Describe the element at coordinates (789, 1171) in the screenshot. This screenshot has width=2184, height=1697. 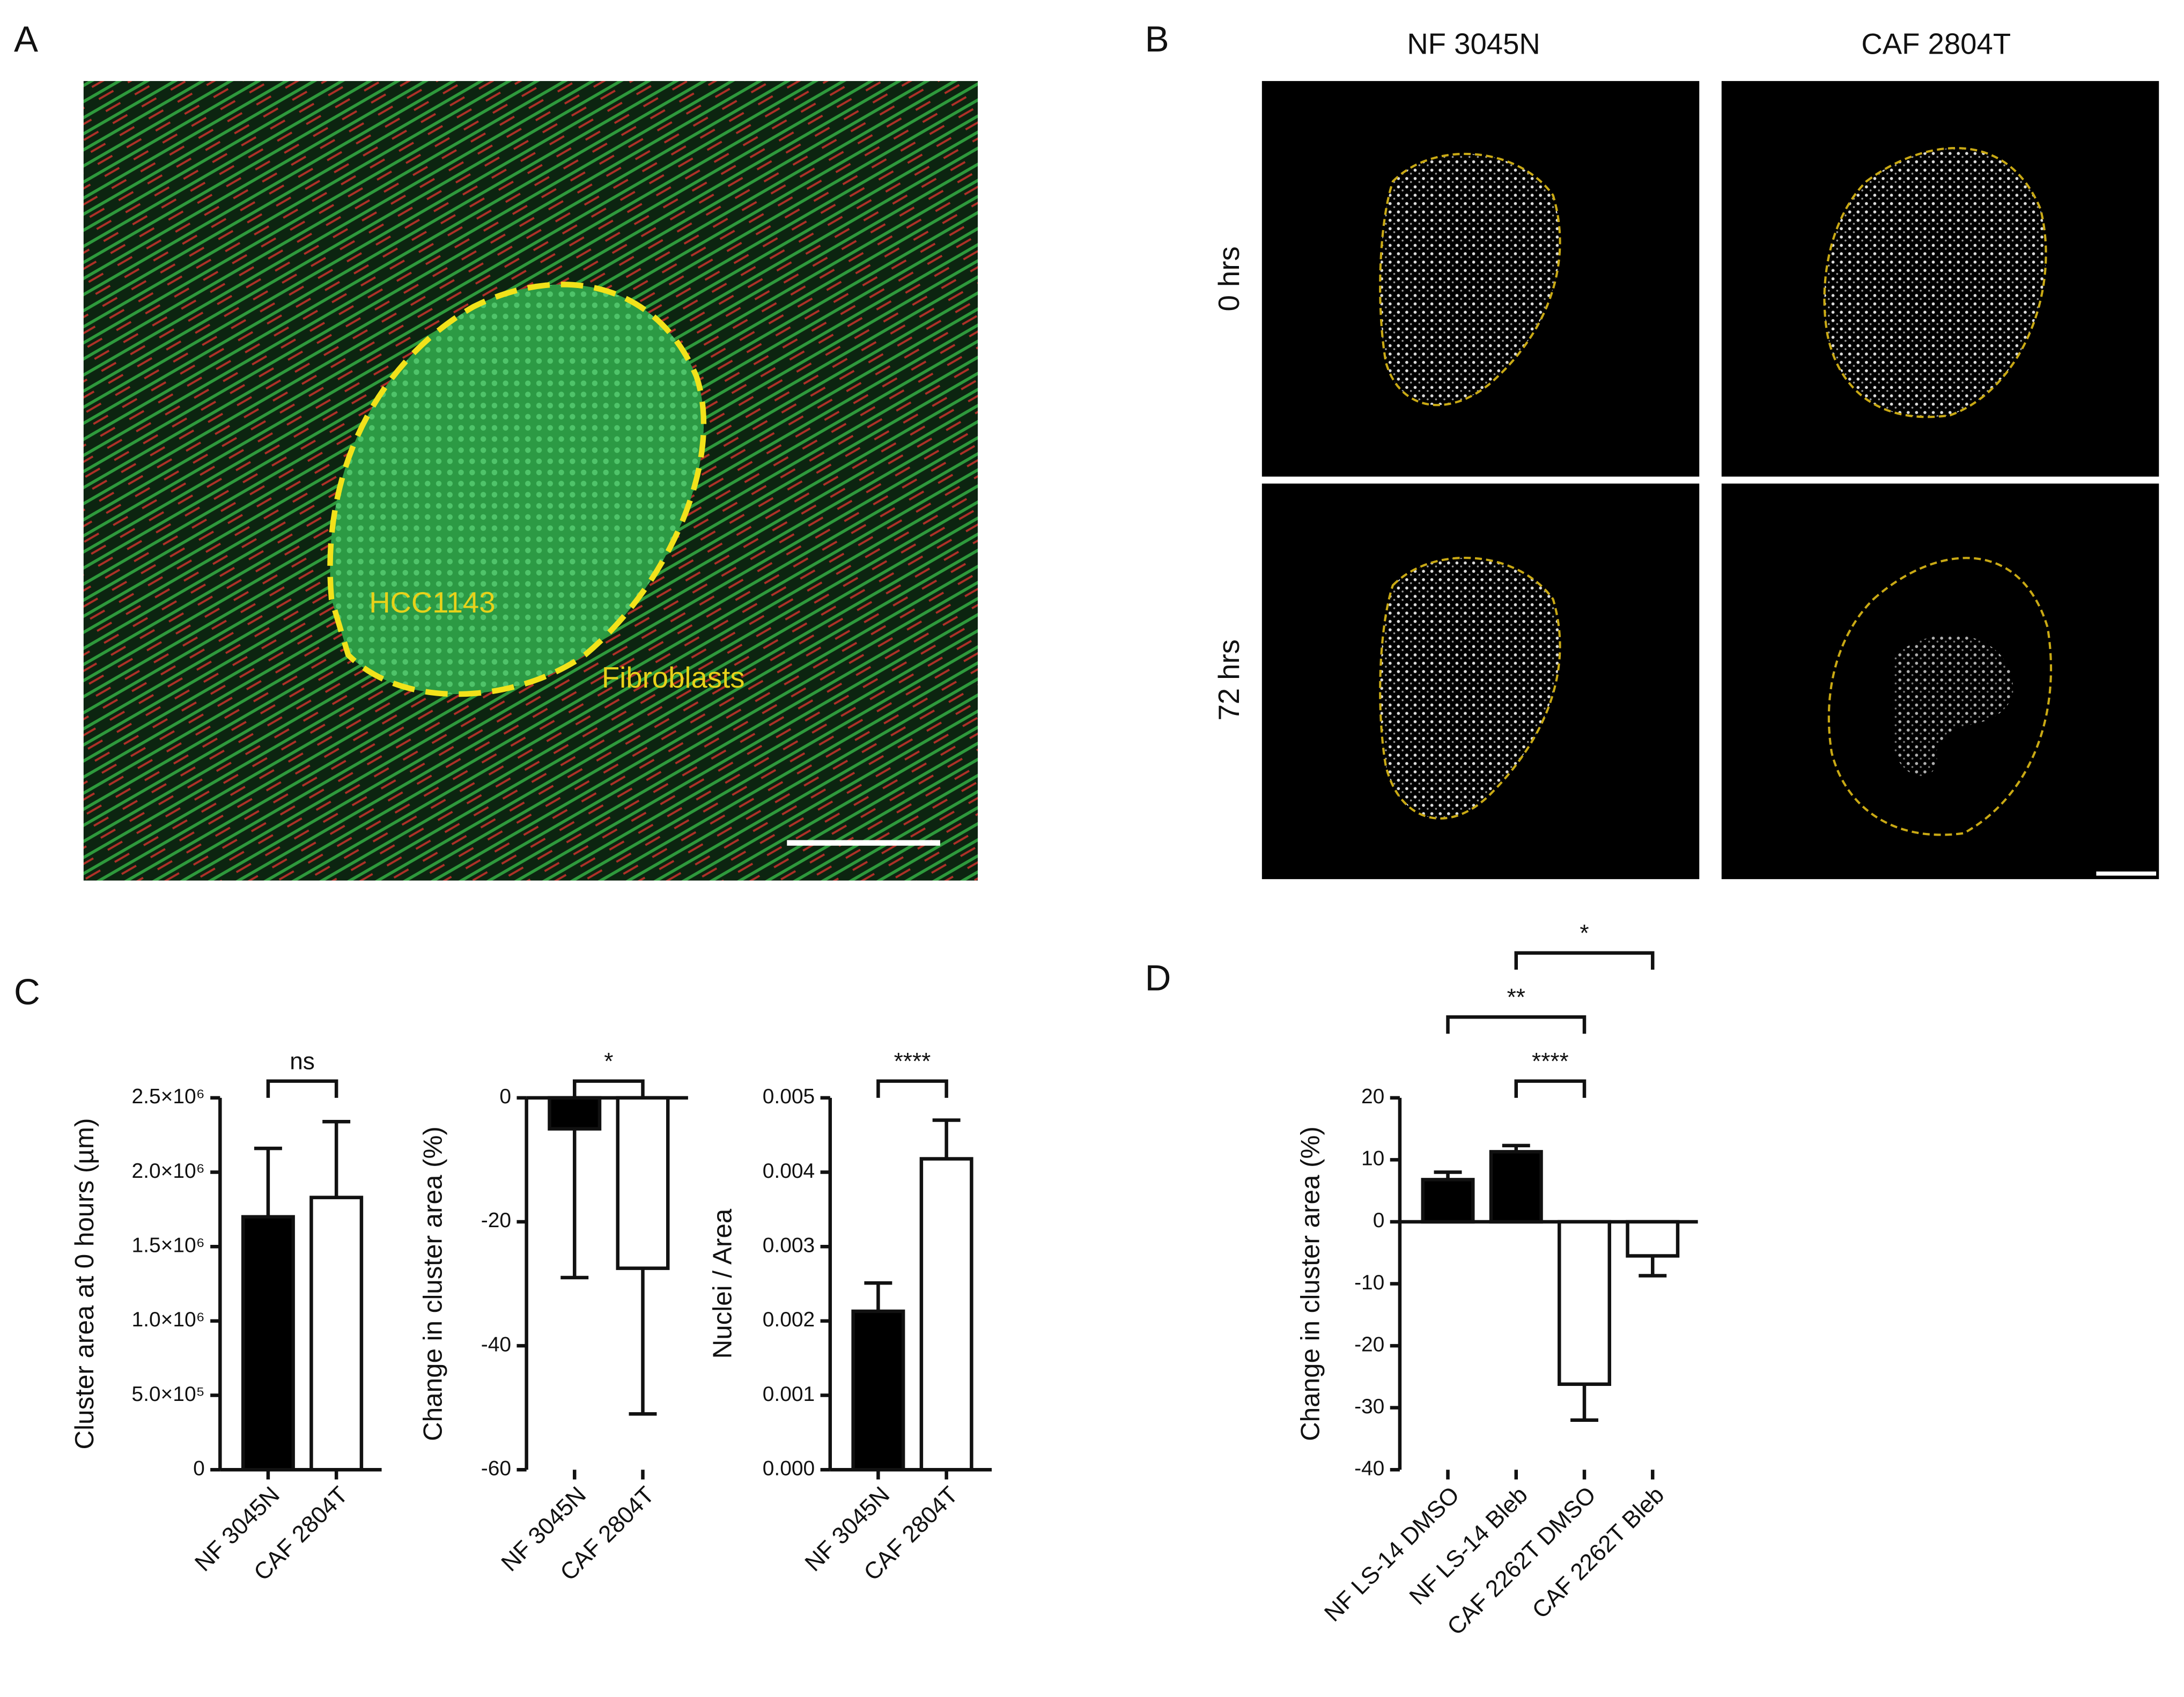
I see `y-tick-label: 0.004` at that location.